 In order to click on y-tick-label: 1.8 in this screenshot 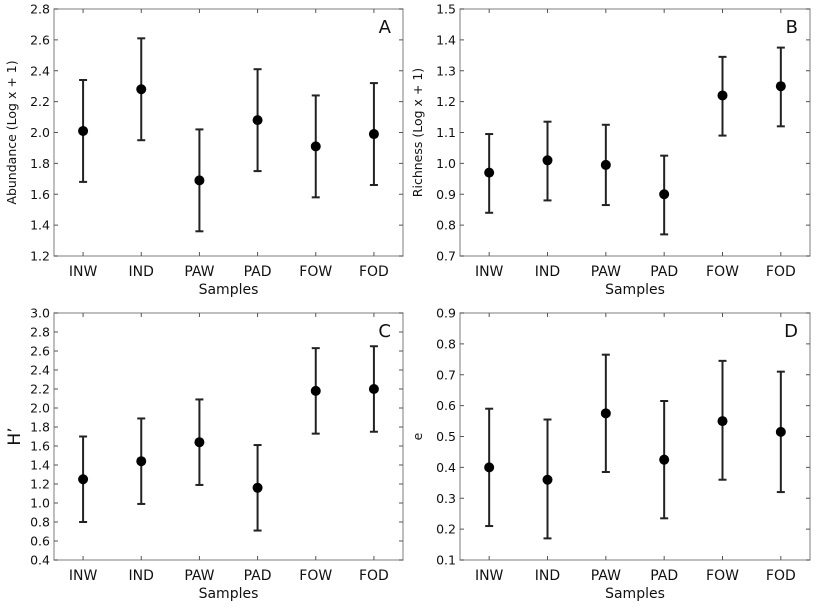, I will do `click(40, 427)`.